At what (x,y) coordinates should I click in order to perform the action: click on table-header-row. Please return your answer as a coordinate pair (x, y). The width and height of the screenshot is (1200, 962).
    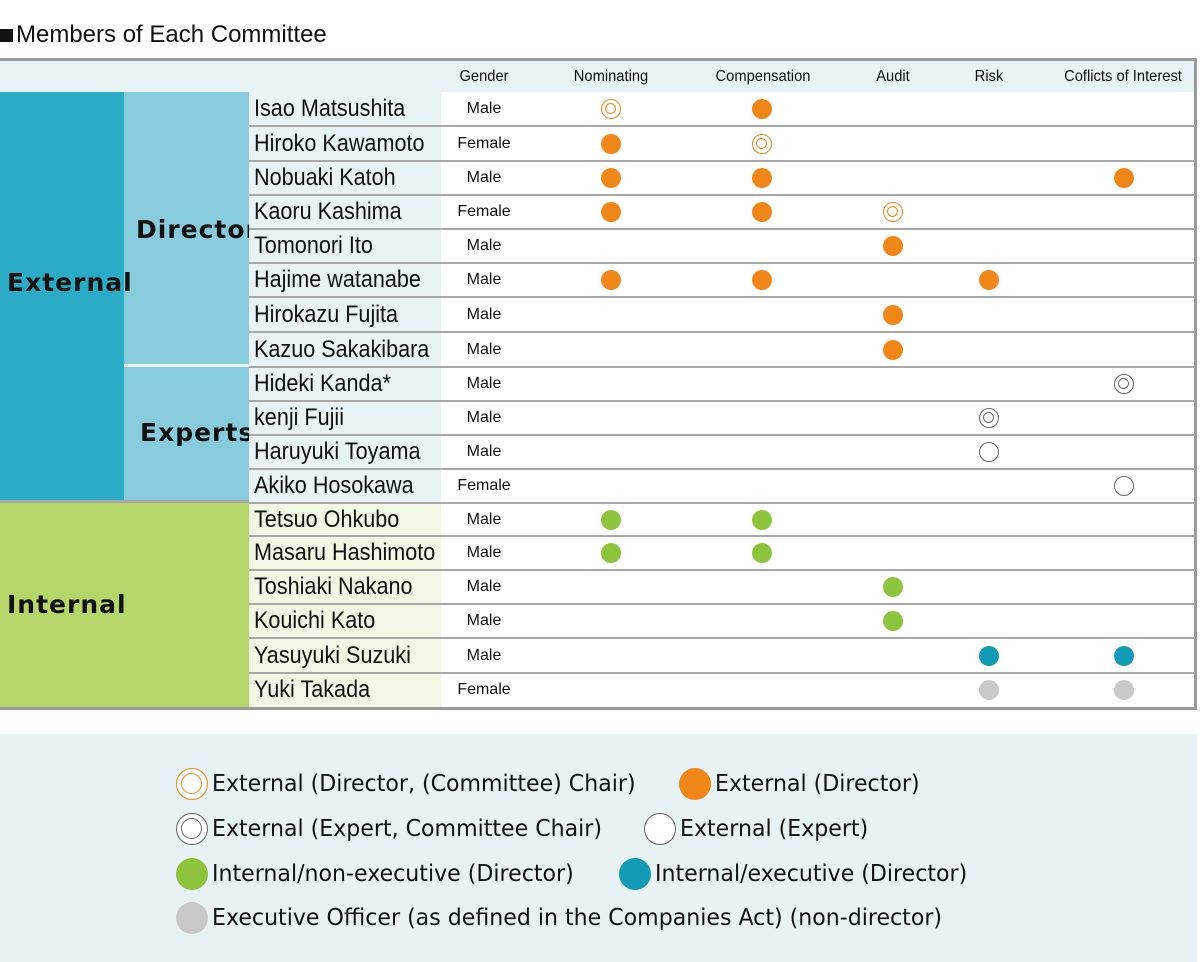
    Looking at the image, I should click on (597, 76).